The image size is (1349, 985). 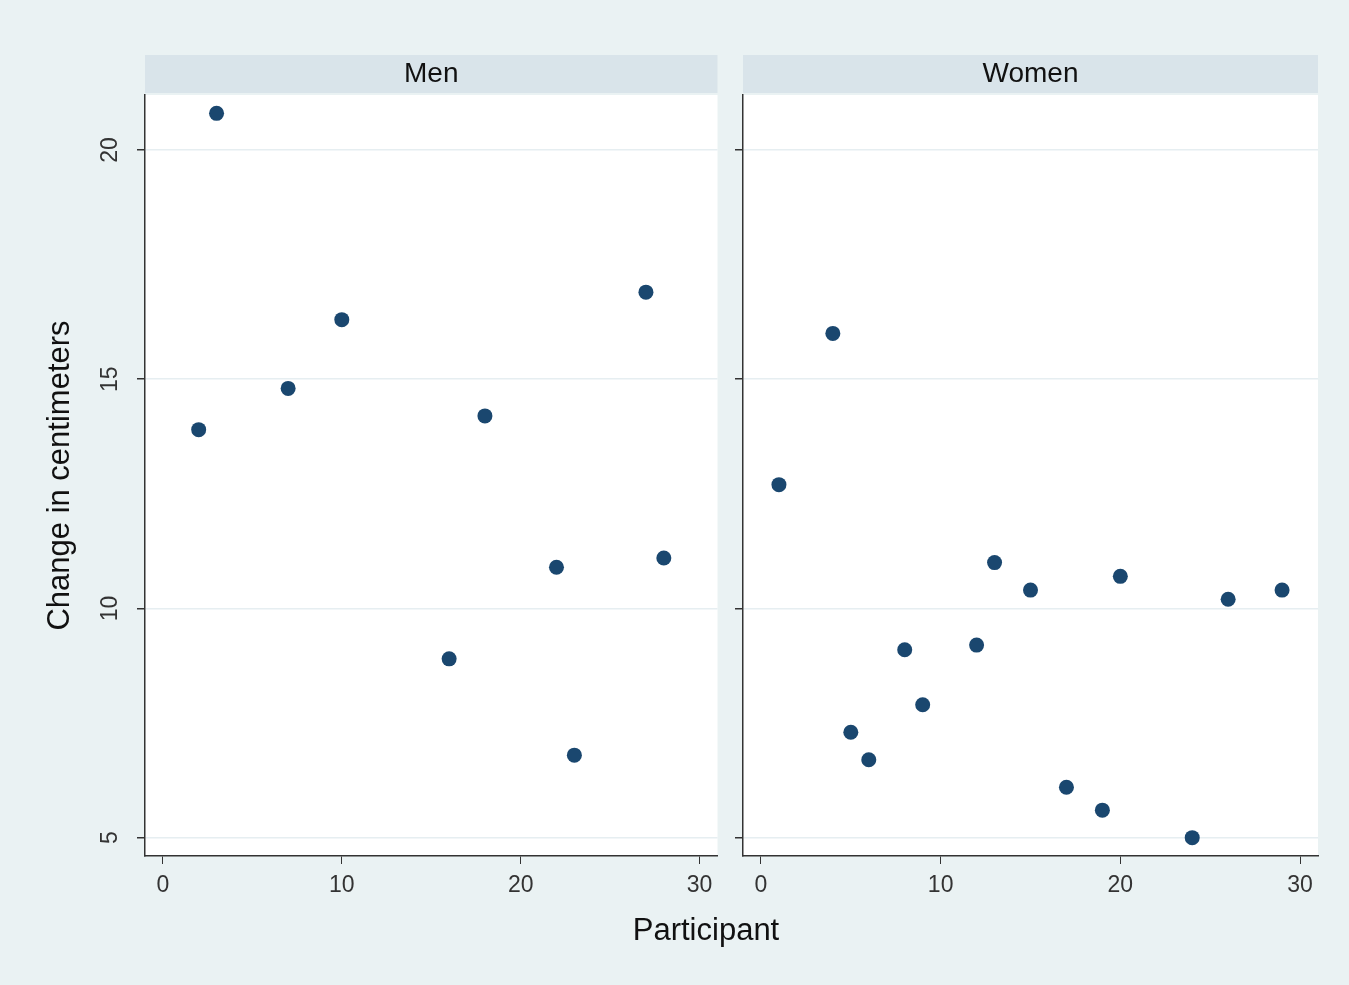 What do you see at coordinates (109, 379) in the screenshot?
I see `y-tick-label: 15` at bounding box center [109, 379].